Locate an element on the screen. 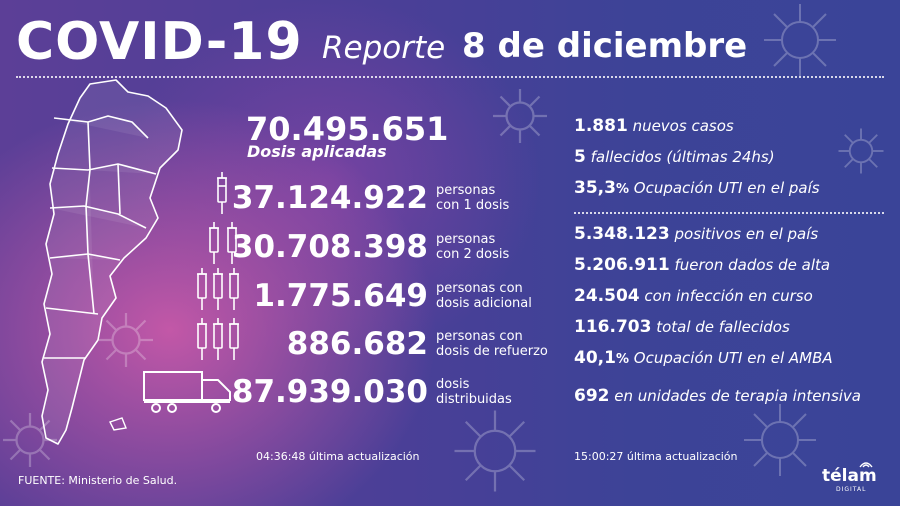 The width and height of the screenshot is (900, 506). stat-total-deaths: 116.703 total de fallecidos is located at coordinates (682, 327).